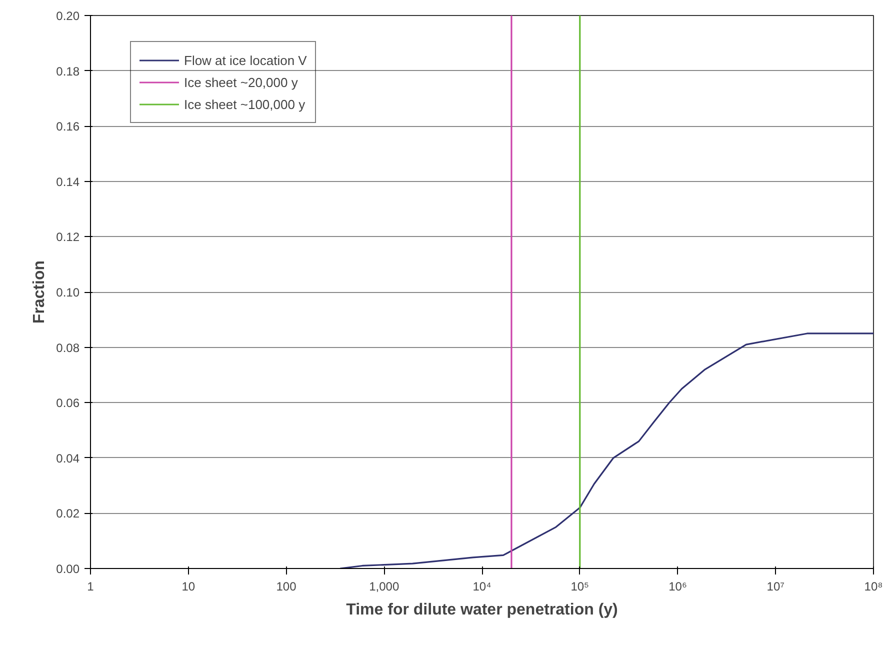  Describe the element at coordinates (241, 82) in the screenshot. I see `legend-label: Ice sheet ~20,000 y` at that location.